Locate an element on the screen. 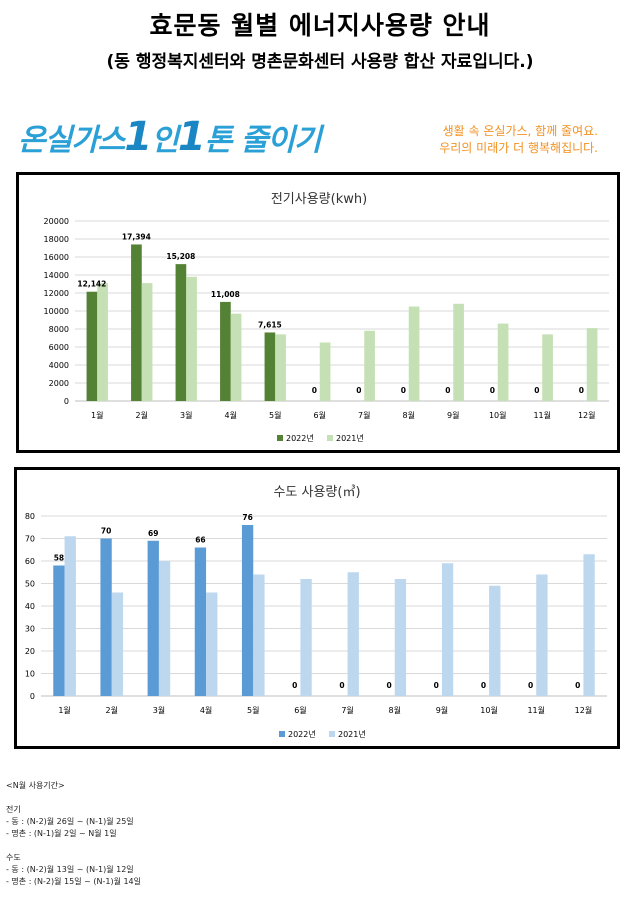 This screenshot has height=899, width=640. tagline-line2: 우리의 미래가 더 행복해집니다. is located at coordinates (518, 148).